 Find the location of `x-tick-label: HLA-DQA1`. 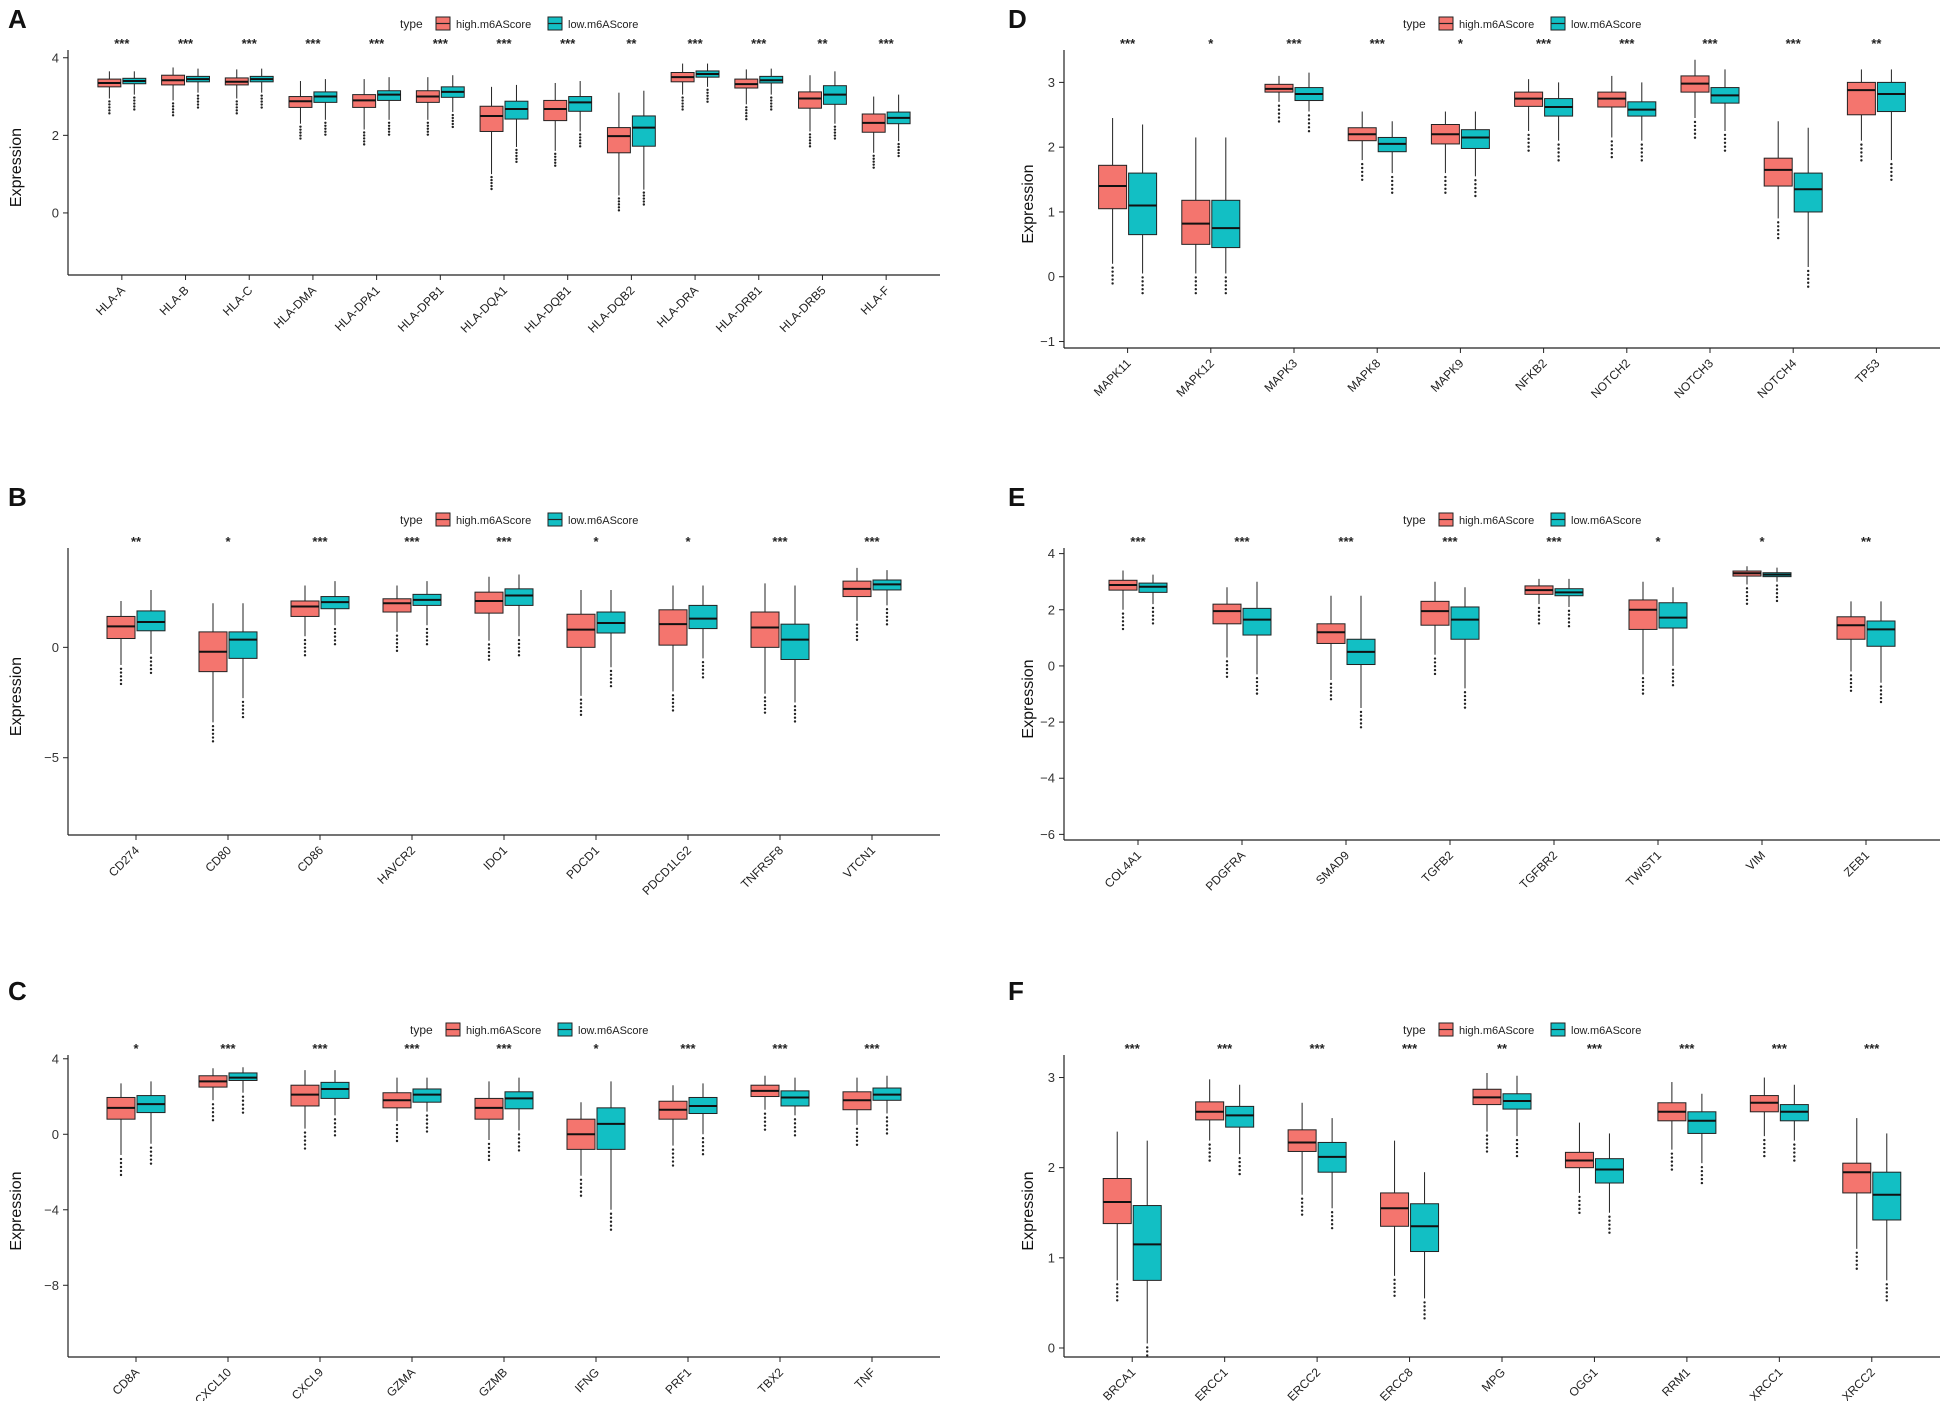

x-tick-label: HLA-DQA1 is located at coordinates (484, 309).